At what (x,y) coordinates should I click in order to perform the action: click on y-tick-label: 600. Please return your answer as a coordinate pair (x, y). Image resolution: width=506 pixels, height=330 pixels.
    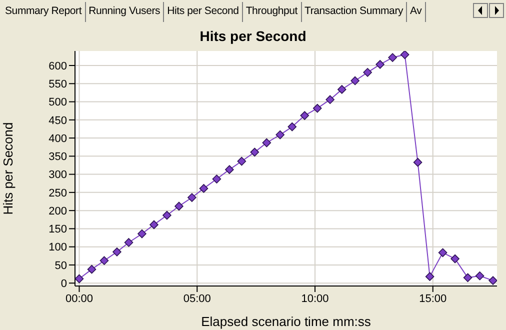
    Looking at the image, I should click on (57, 66).